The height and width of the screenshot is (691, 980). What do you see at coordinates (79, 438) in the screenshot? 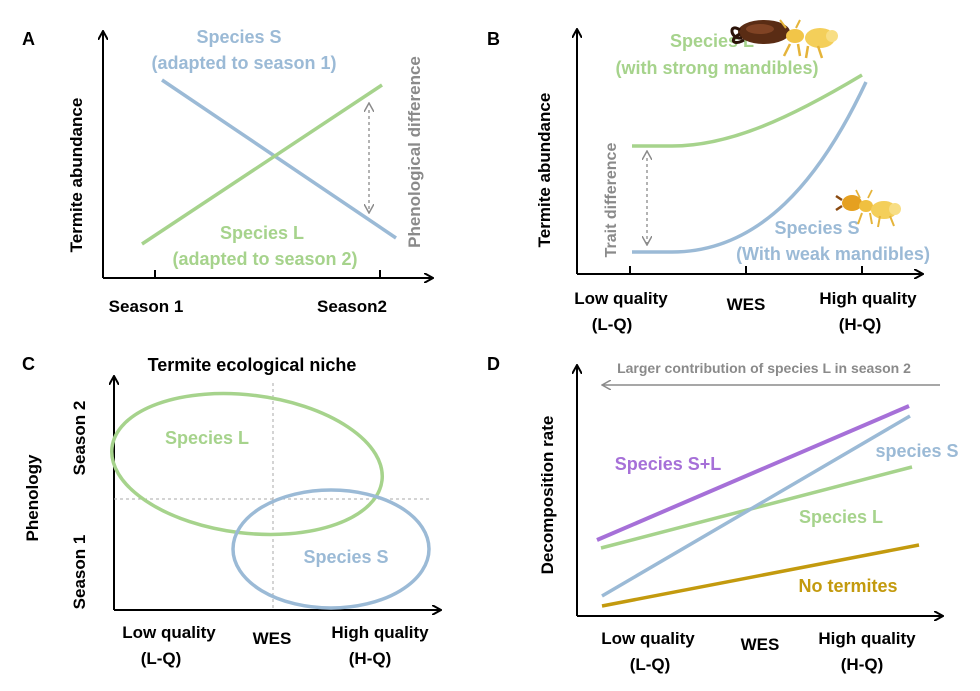
I see `panel-c-y-top: Season 2` at bounding box center [79, 438].